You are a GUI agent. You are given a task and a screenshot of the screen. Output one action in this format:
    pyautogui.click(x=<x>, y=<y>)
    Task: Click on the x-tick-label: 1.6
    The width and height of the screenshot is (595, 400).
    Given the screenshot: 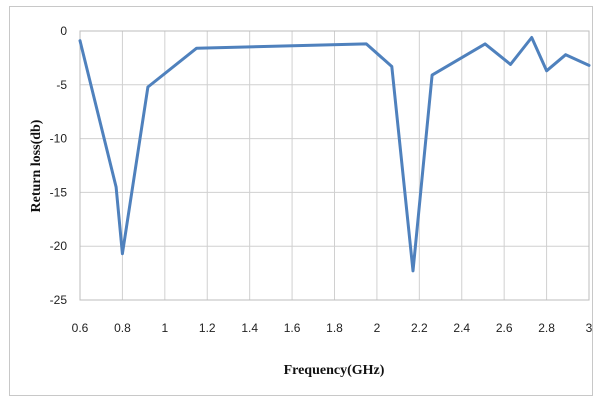 What is the action you would take?
    pyautogui.click(x=292, y=328)
    